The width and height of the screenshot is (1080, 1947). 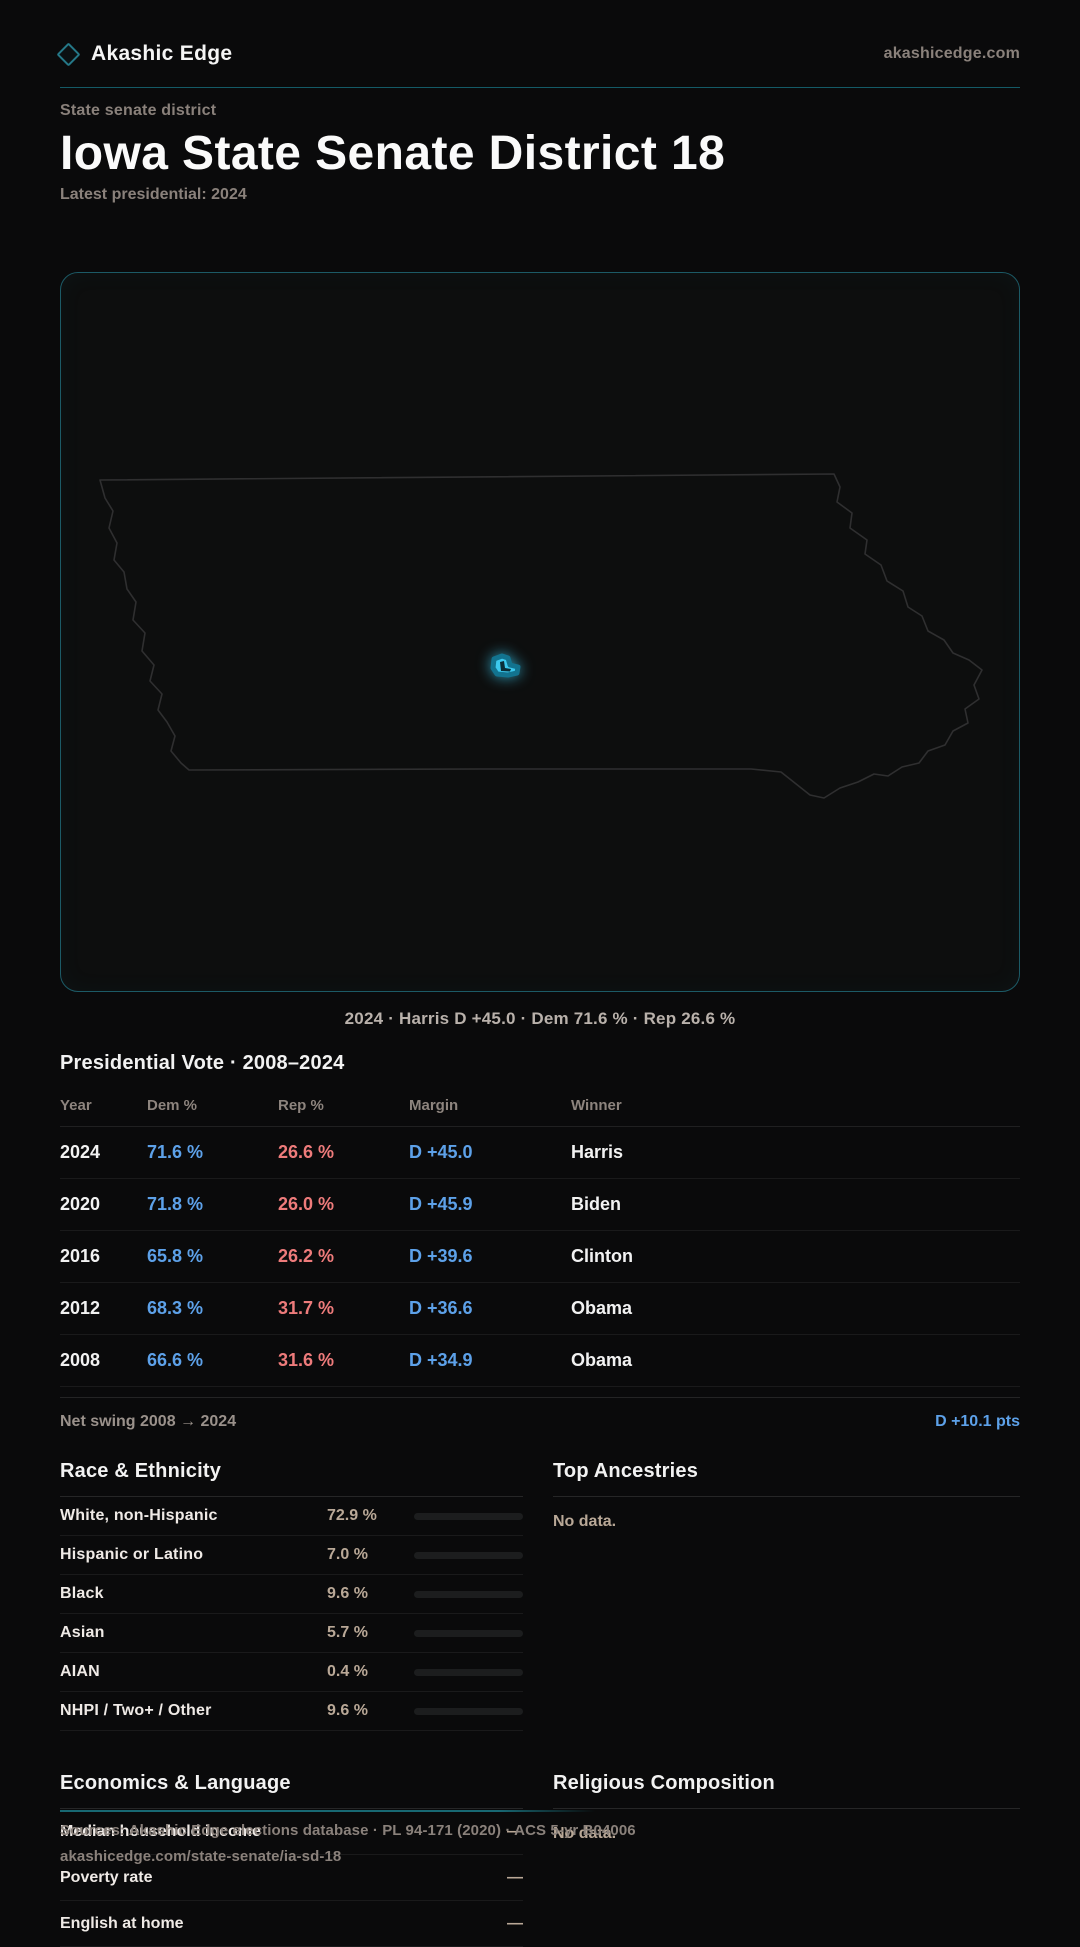 What do you see at coordinates (540, 1063) in the screenshot?
I see `vote-table-title: Presidential Vote · 2008–2024` at bounding box center [540, 1063].